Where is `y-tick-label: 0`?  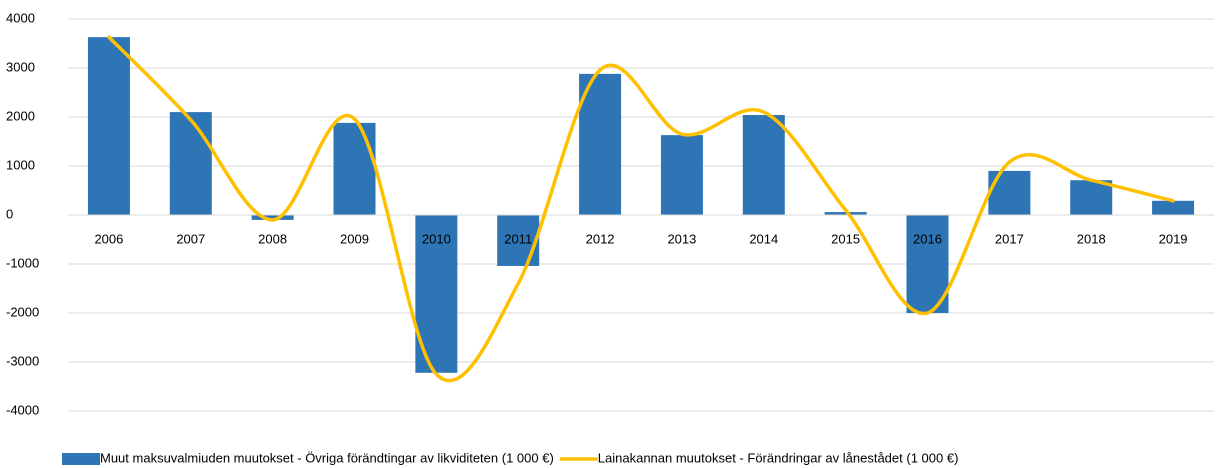 y-tick-label: 0 is located at coordinates (9, 213).